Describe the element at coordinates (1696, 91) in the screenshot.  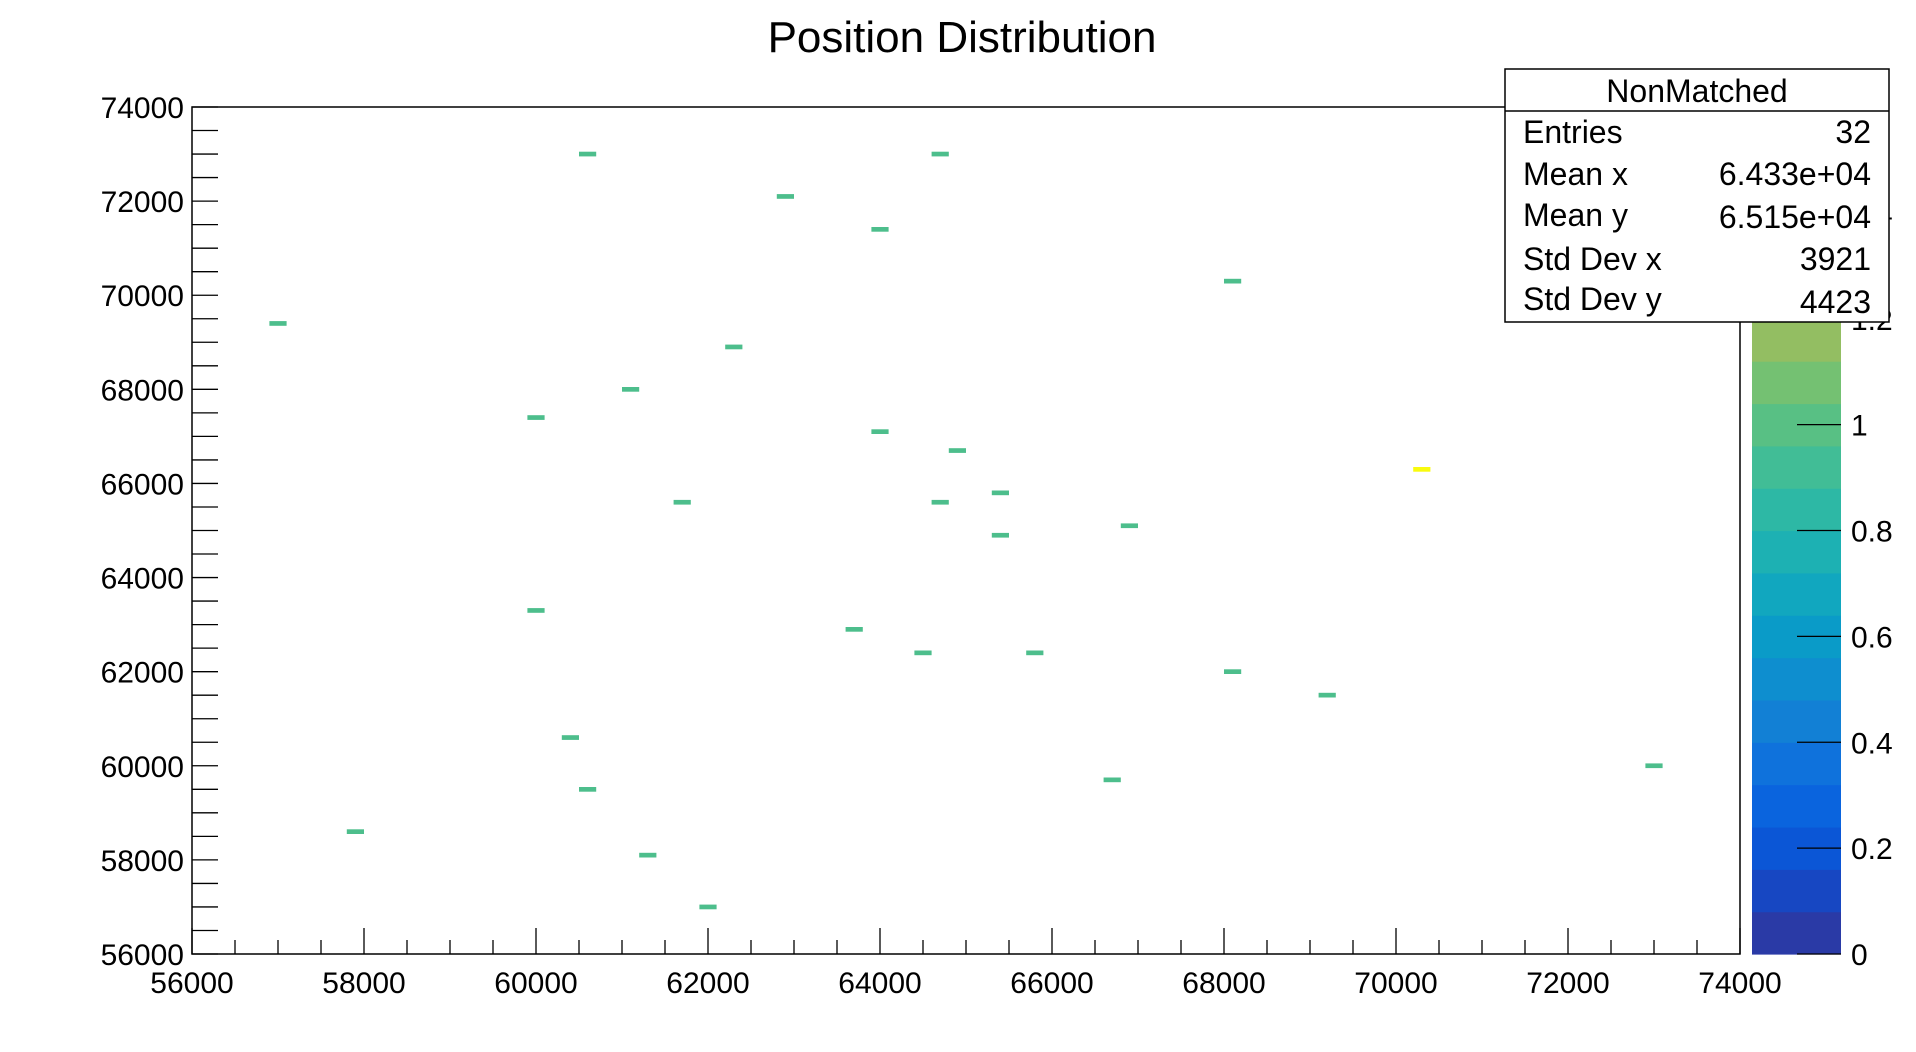
I see `stats-box-name: NonMatched` at that location.